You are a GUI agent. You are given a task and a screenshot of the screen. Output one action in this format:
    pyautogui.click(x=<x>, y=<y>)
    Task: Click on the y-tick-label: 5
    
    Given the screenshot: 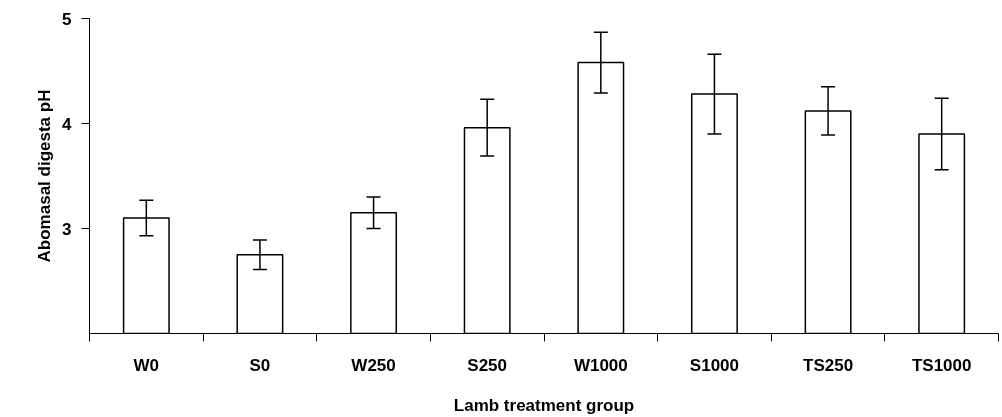 What is the action you would take?
    pyautogui.click(x=67, y=19)
    